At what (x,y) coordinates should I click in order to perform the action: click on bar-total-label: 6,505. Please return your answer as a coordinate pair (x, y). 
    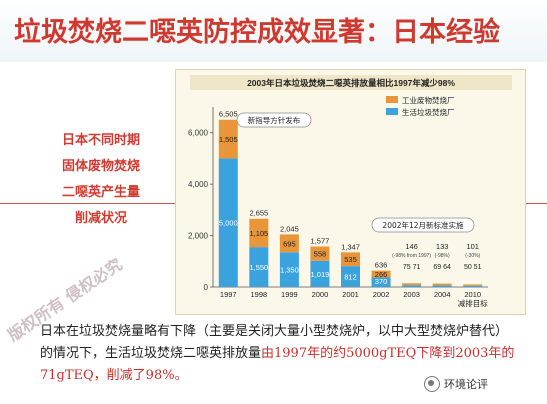
    Looking at the image, I should click on (228, 114).